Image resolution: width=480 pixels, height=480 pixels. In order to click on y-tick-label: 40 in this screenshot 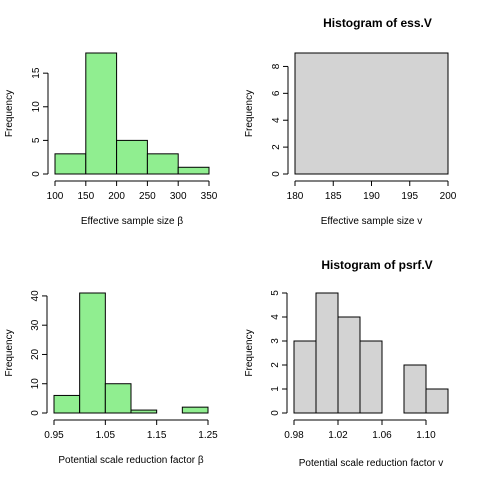, I will do `click(35, 296)`.